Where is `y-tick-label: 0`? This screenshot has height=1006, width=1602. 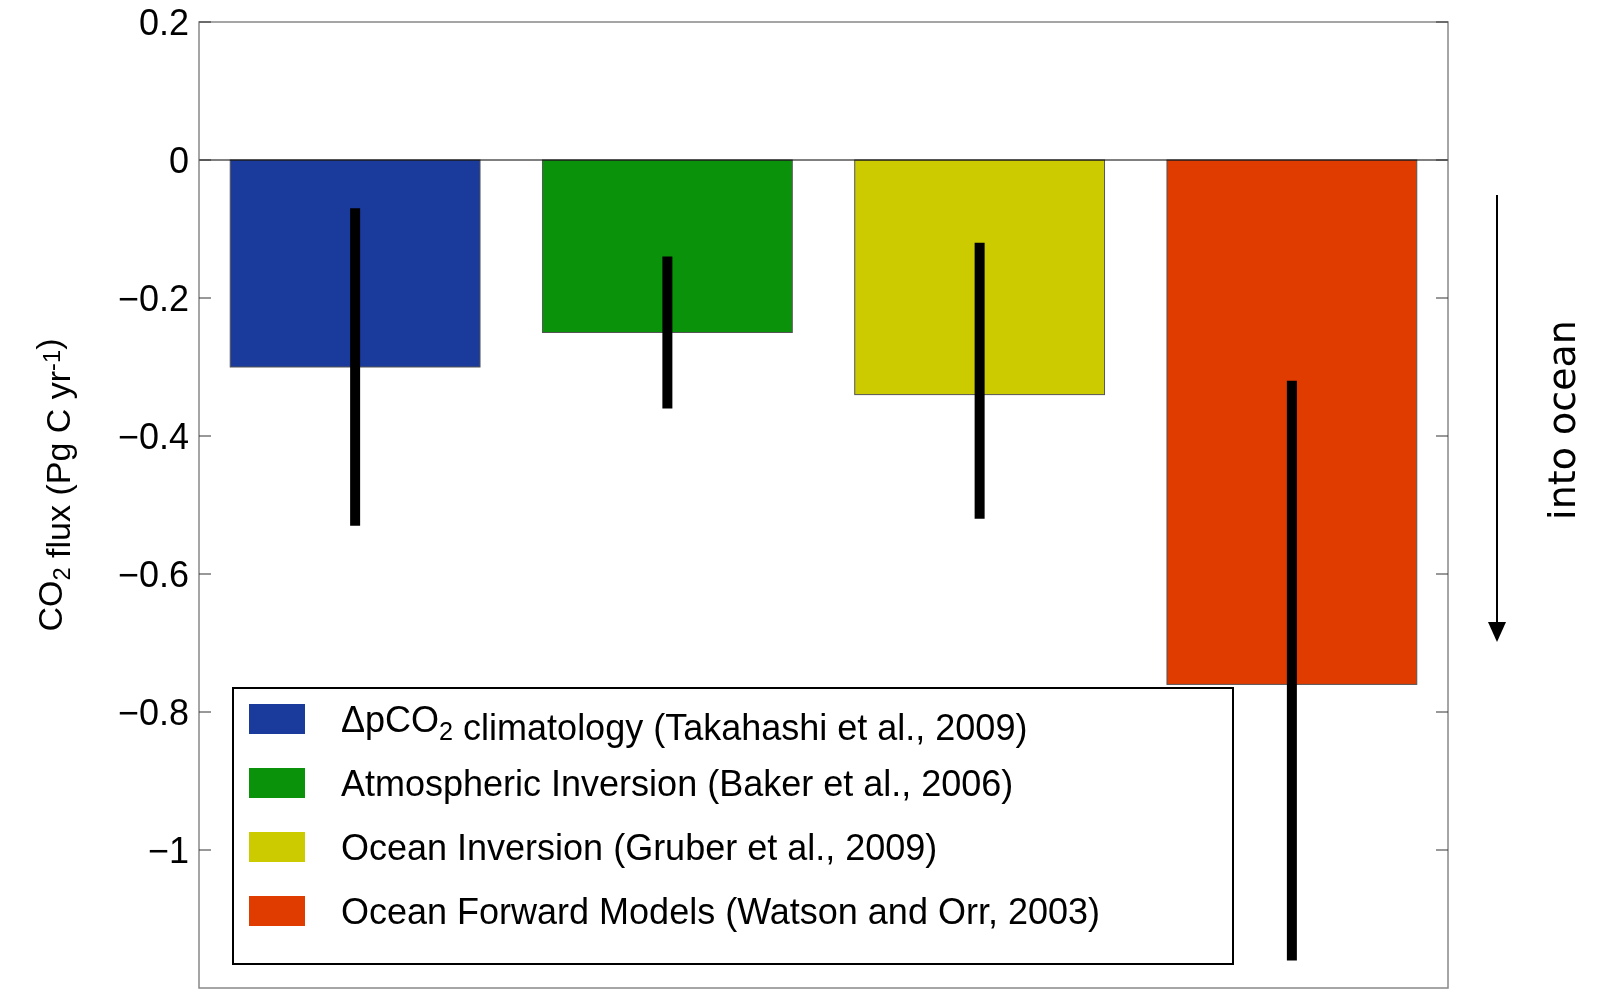 y-tick-label: 0 is located at coordinates (178, 160).